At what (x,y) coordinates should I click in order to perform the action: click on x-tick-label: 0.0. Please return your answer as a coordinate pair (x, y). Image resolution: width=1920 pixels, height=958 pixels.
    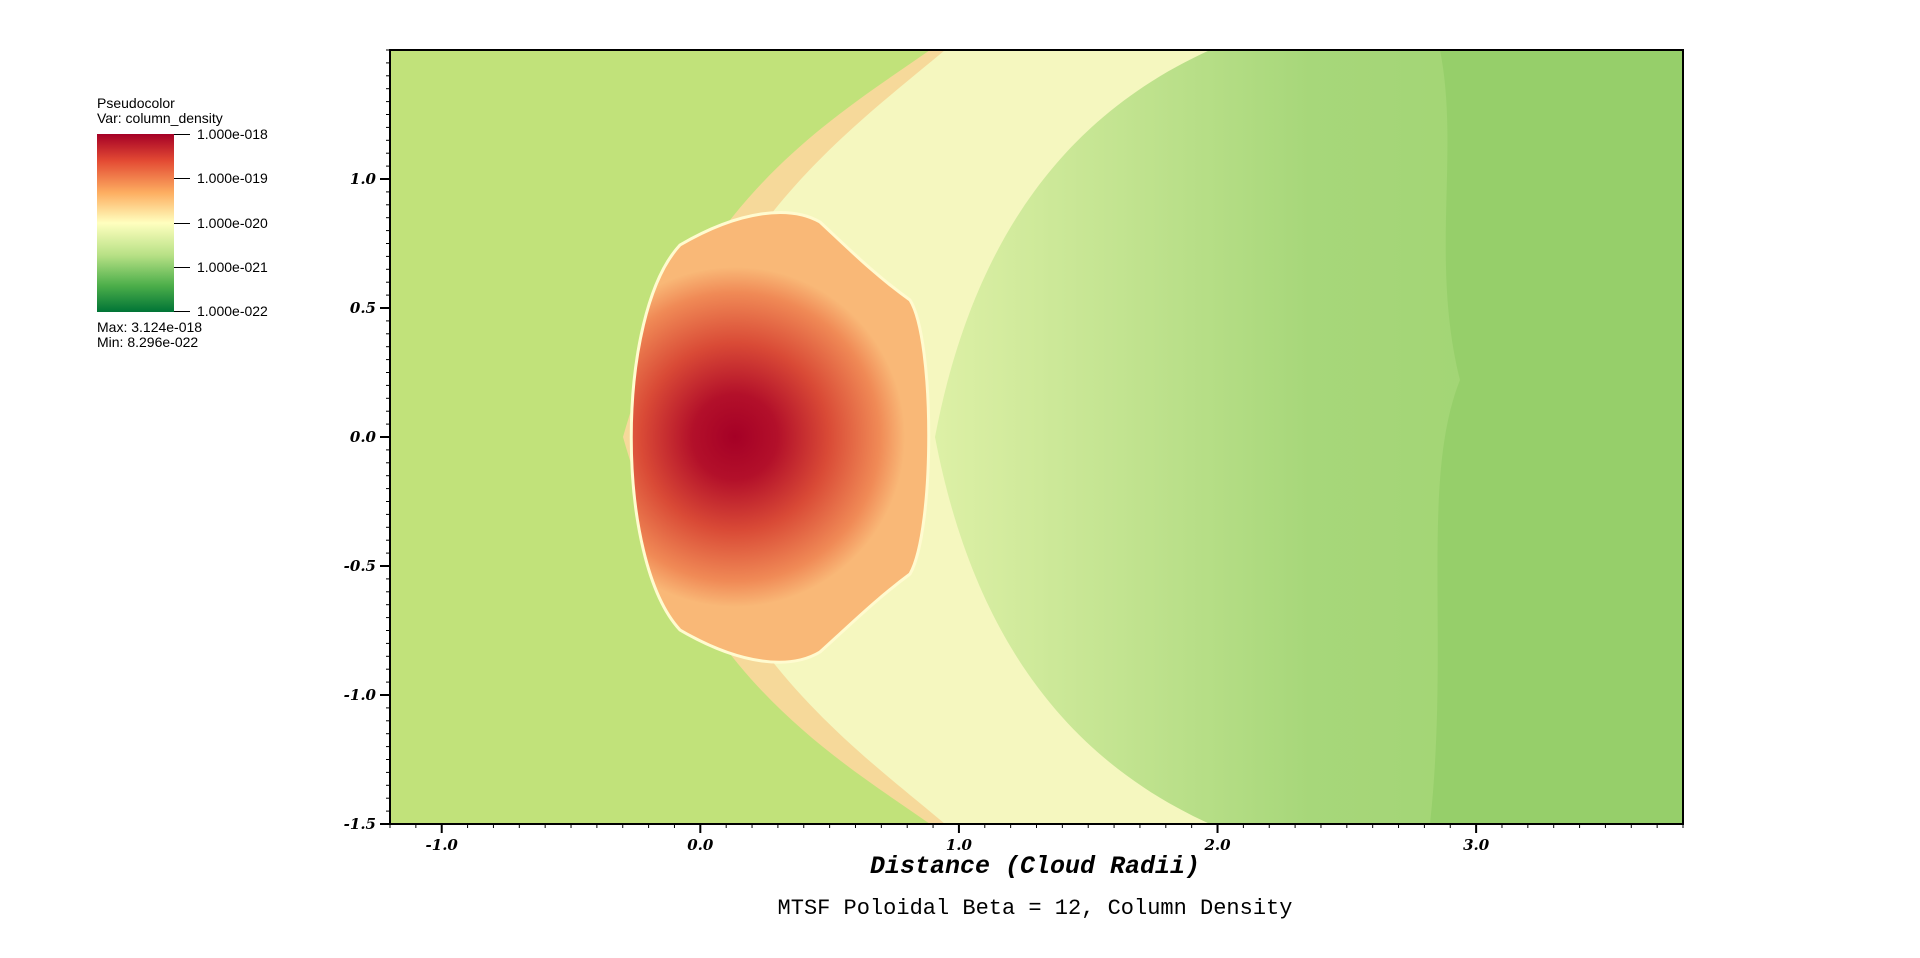
    Looking at the image, I should click on (700, 845).